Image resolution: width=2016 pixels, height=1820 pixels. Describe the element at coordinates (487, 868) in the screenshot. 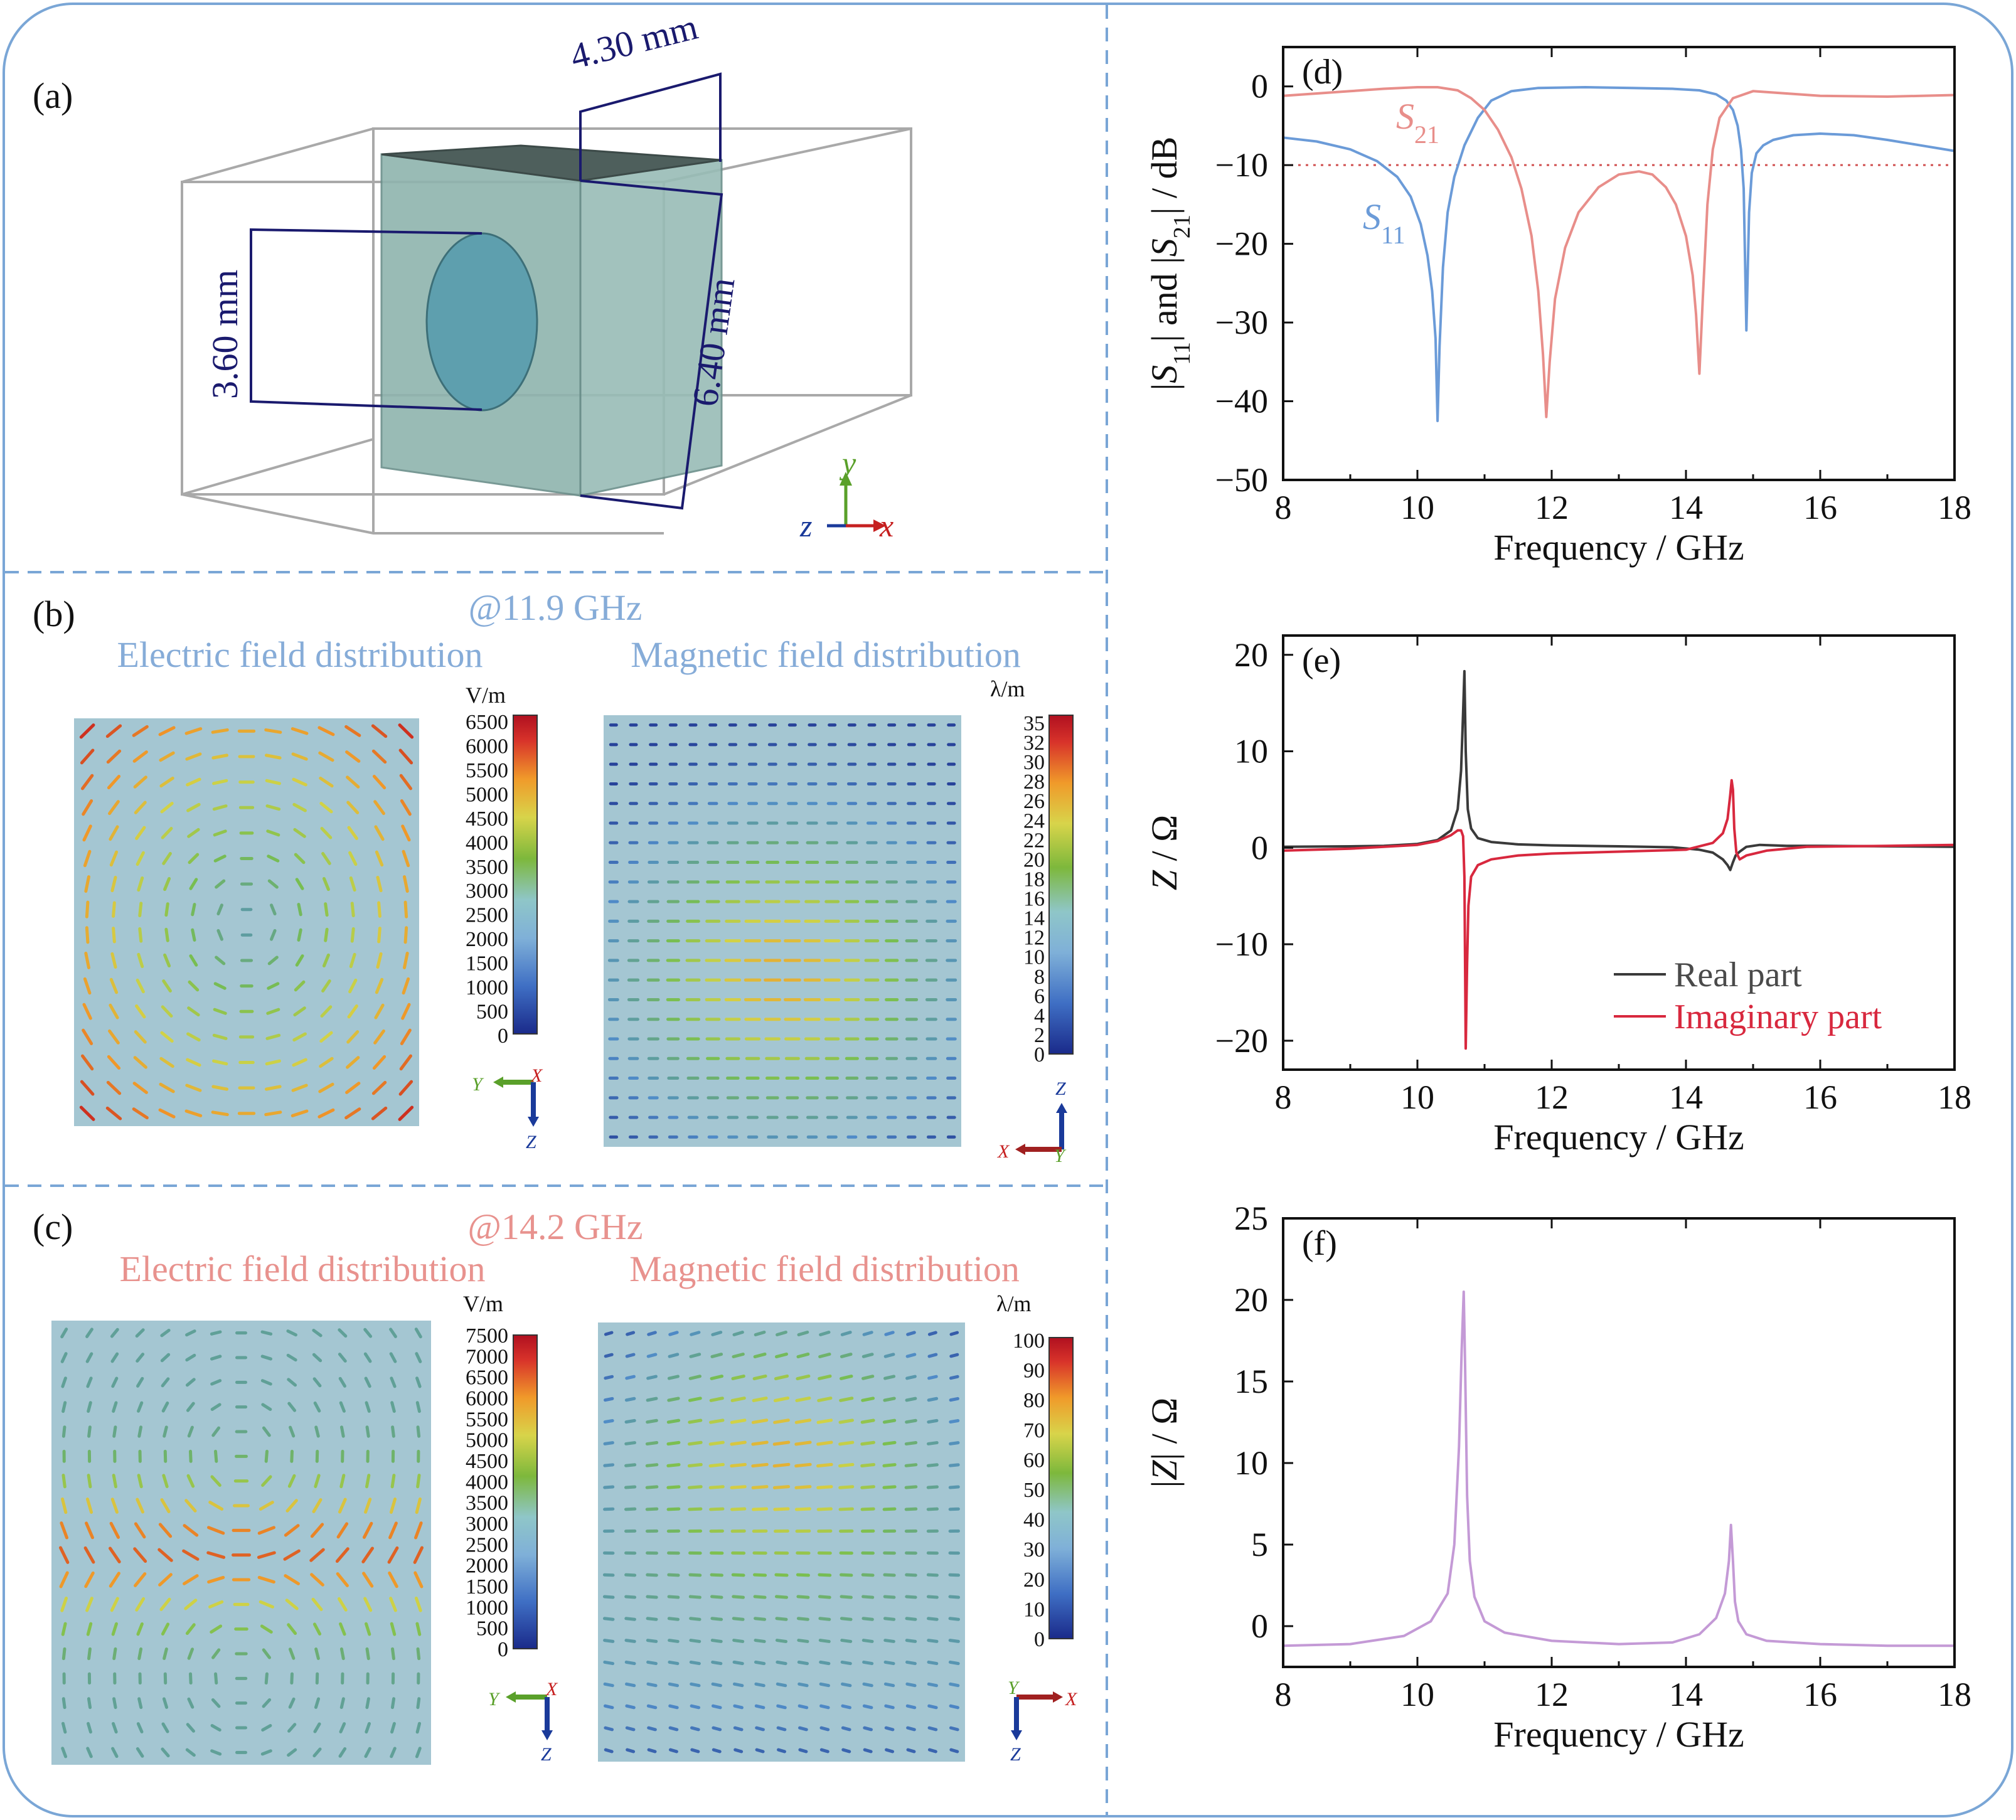

I see `colorbar-tick: 3500` at that location.